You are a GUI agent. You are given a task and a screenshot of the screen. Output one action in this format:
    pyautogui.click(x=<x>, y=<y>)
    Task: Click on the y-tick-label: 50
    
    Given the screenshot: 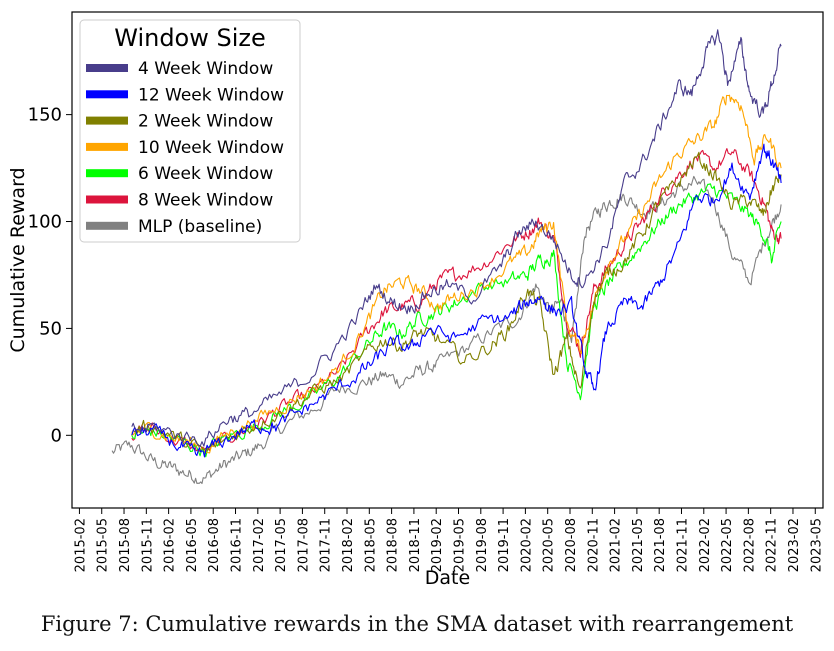 What is the action you would take?
    pyautogui.click(x=50, y=328)
    